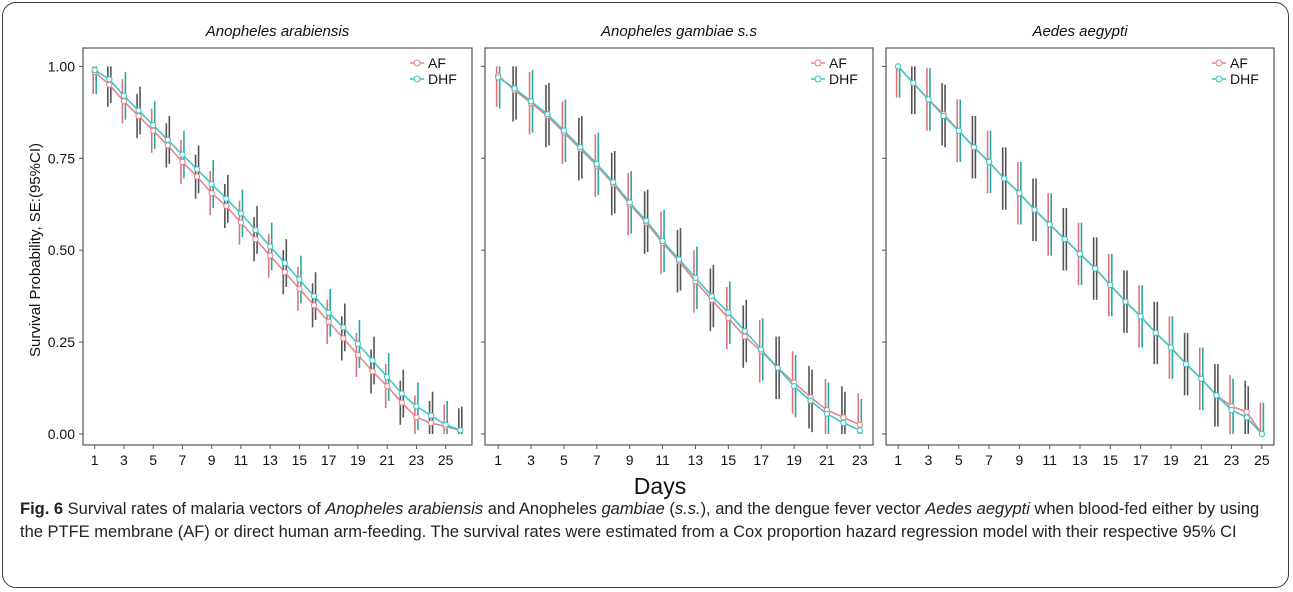 The height and width of the screenshot is (592, 1293). Describe the element at coordinates (531, 460) in the screenshot. I see `x-tick-label: 3` at that location.